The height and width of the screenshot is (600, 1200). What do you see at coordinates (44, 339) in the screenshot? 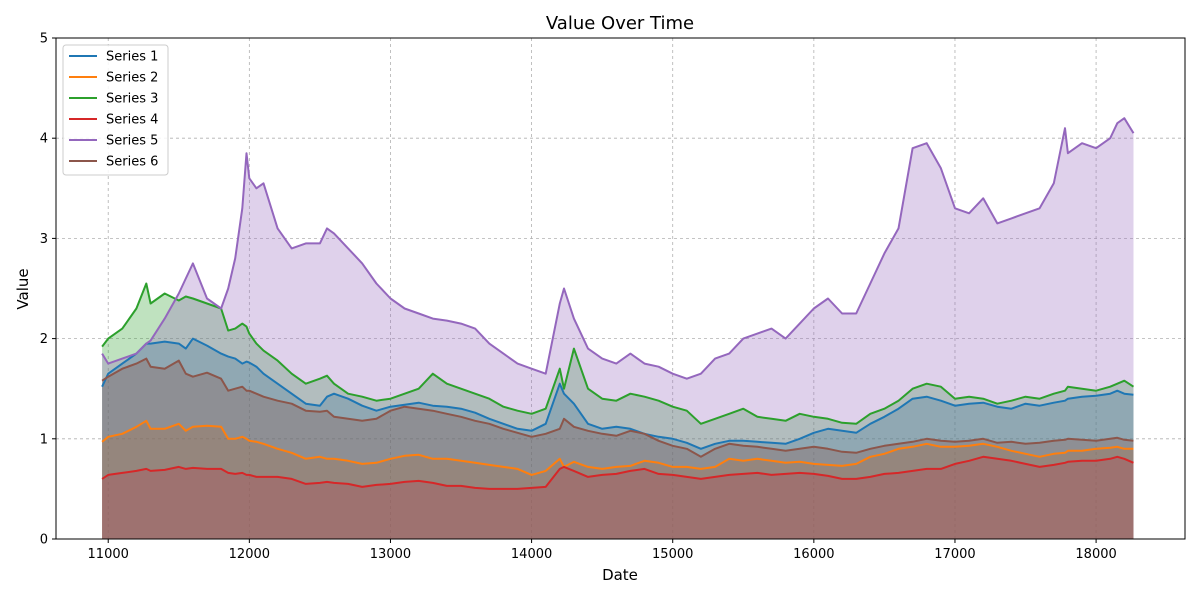
I see `y-tick-label: 2` at bounding box center [44, 339].